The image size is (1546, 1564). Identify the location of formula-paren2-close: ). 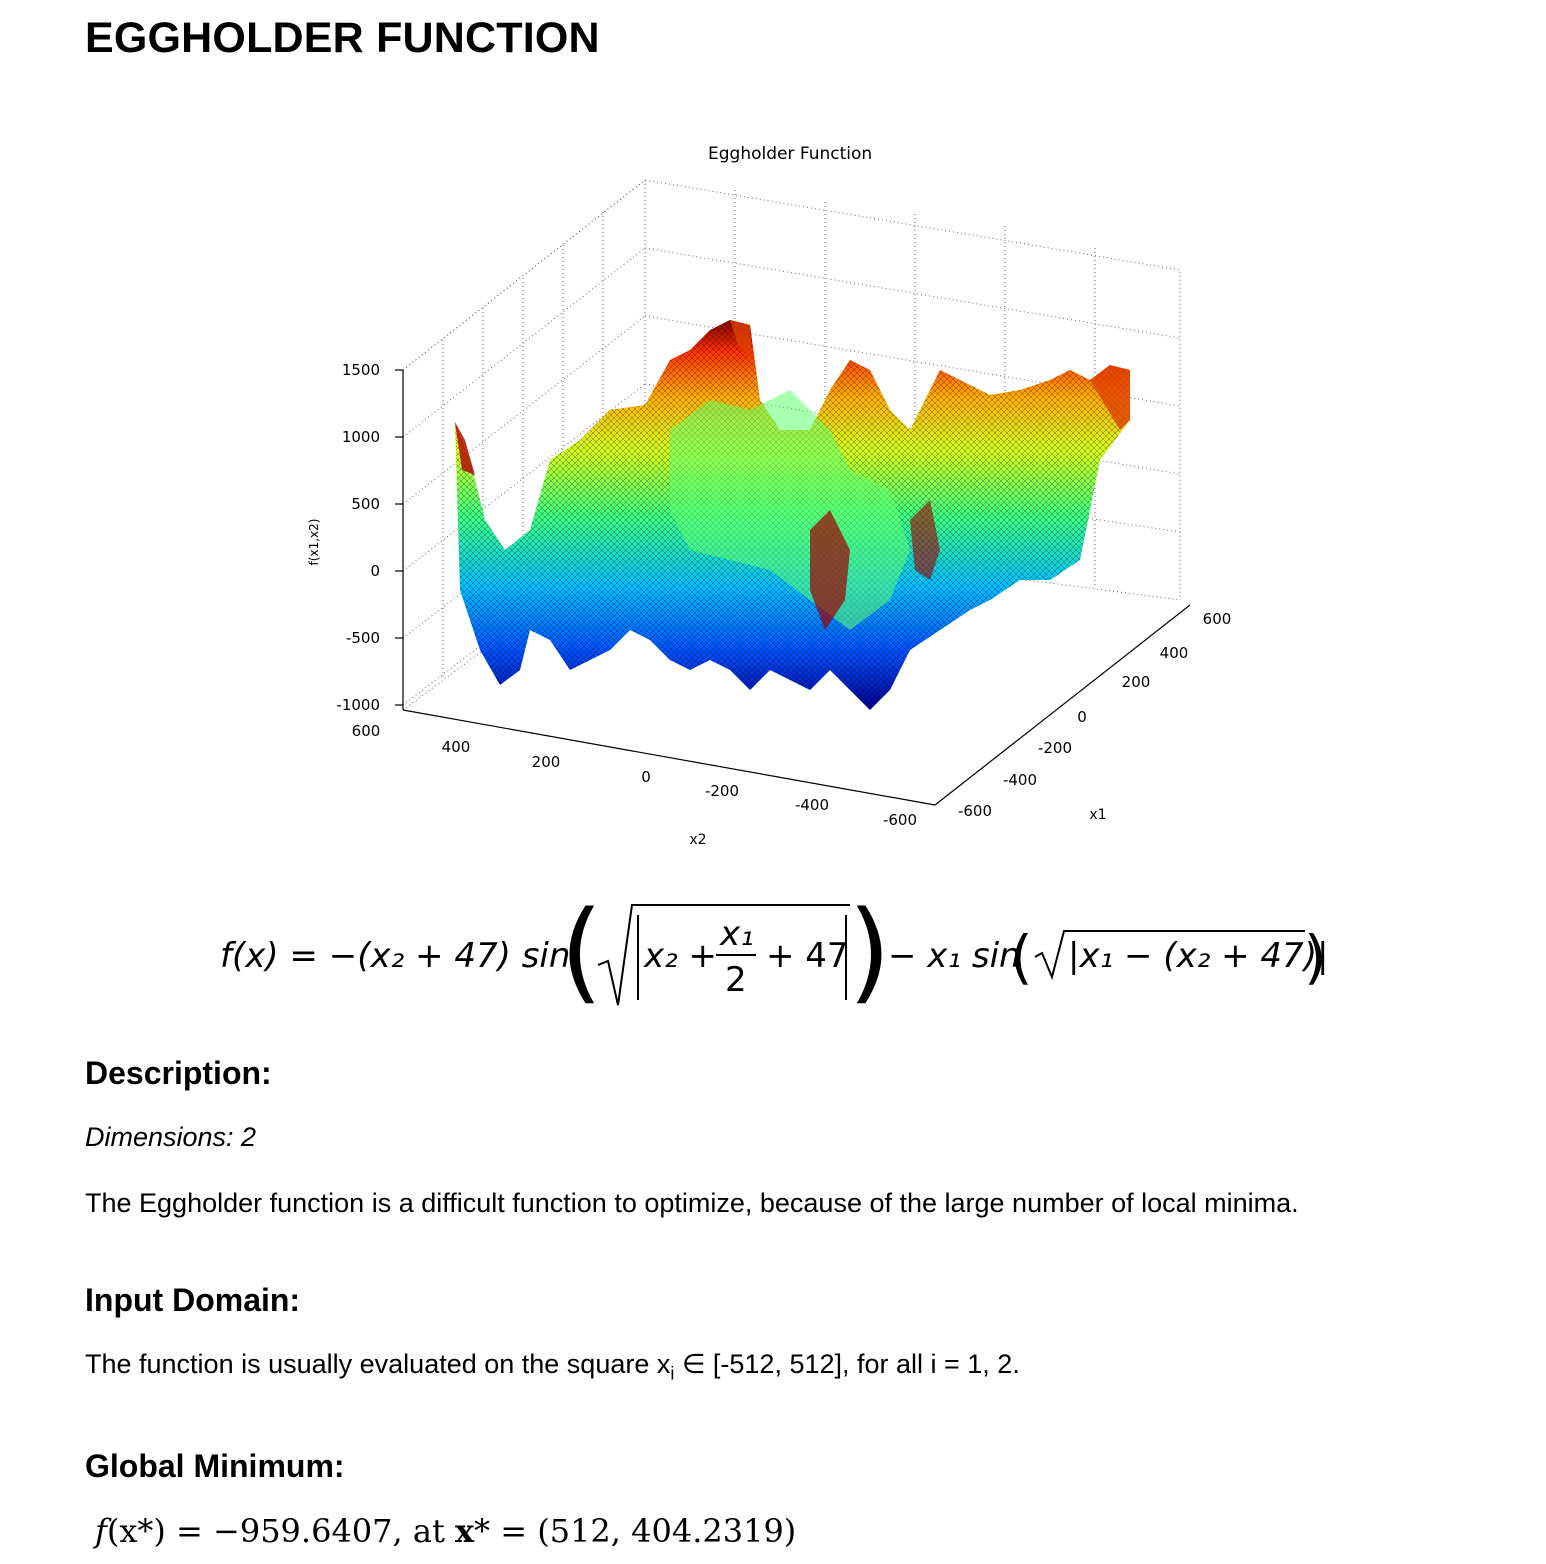
(1315, 957).